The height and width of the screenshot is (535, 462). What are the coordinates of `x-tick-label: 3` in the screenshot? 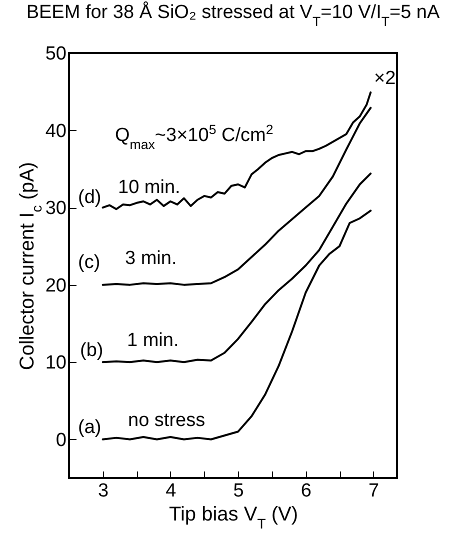 It's located at (103, 491).